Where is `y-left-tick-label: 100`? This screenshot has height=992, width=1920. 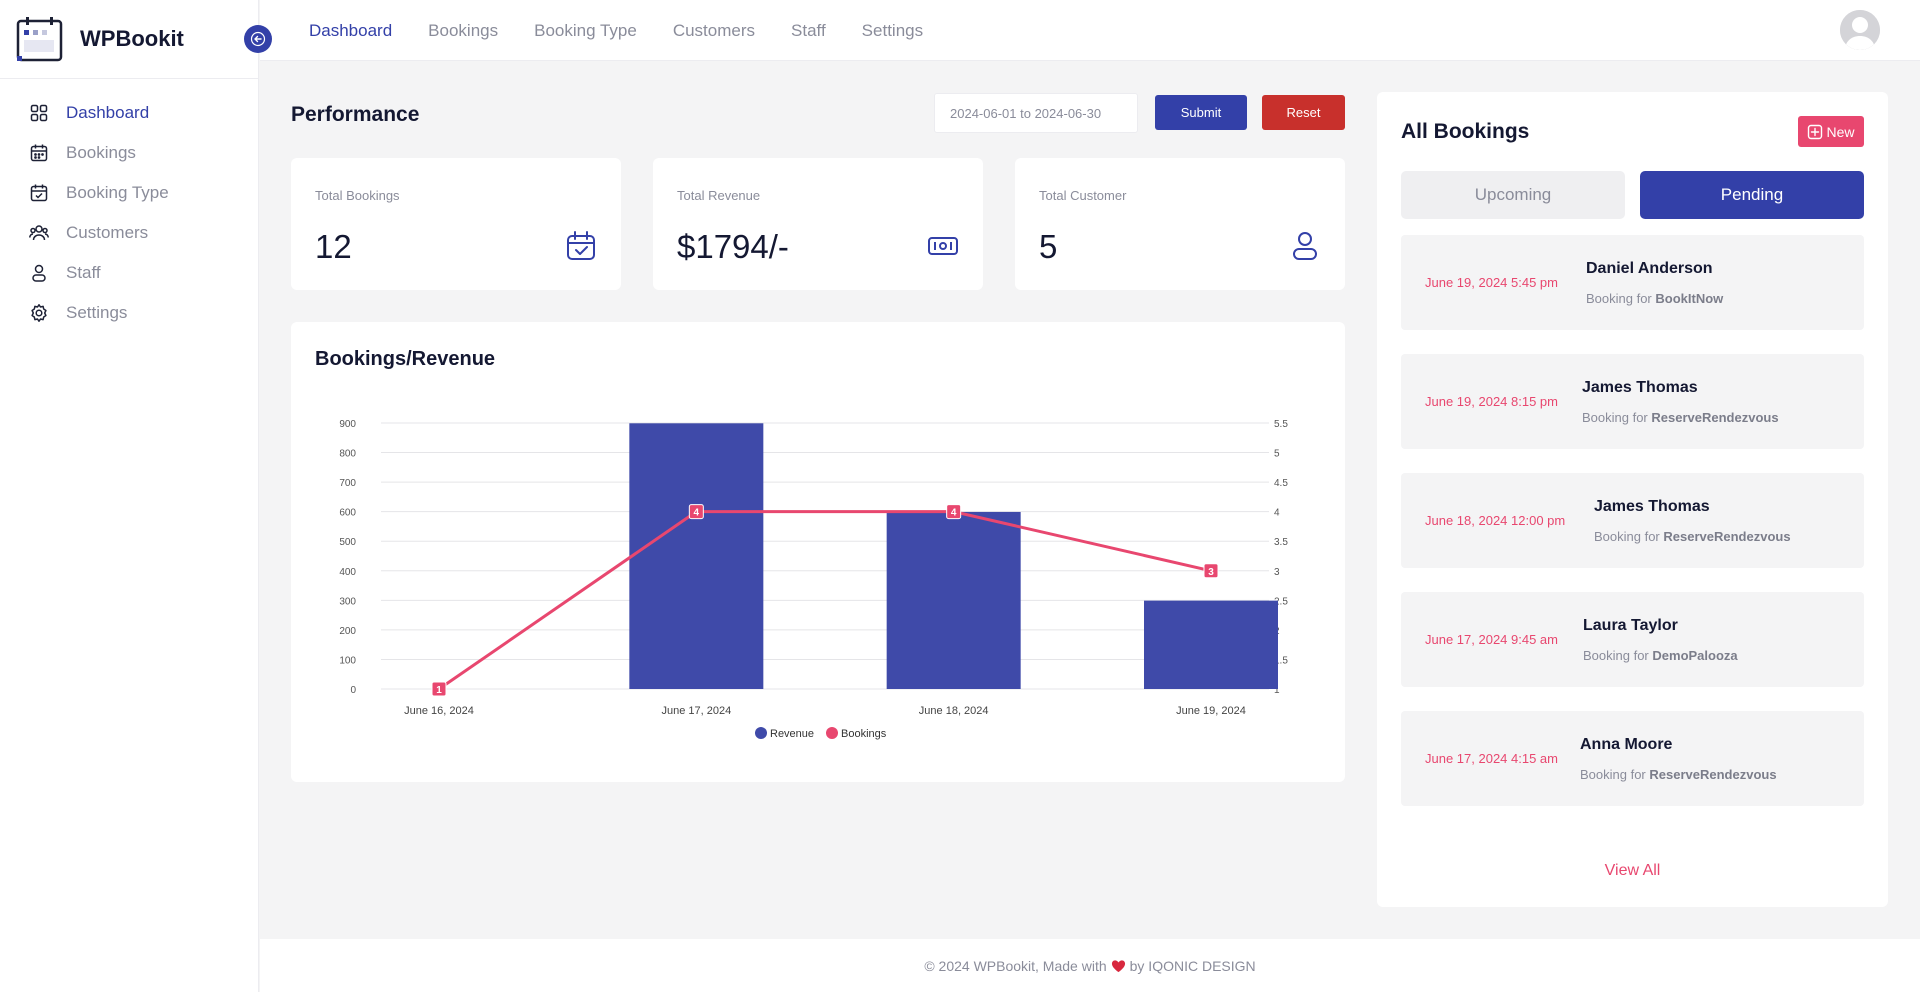
y-left-tick-label: 100 is located at coordinates (347, 660).